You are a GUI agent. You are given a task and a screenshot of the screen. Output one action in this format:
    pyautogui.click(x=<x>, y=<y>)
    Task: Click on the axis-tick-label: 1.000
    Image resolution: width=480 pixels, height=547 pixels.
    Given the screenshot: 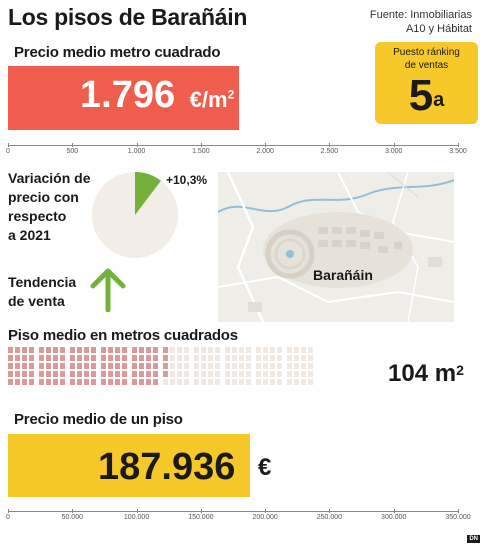 What is the action you would take?
    pyautogui.click(x=136, y=151)
    